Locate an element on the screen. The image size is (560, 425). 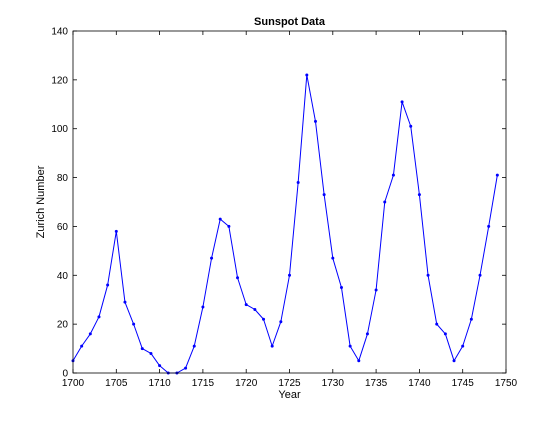
y-axis-label: Zurich Number is located at coordinates (41, 201).